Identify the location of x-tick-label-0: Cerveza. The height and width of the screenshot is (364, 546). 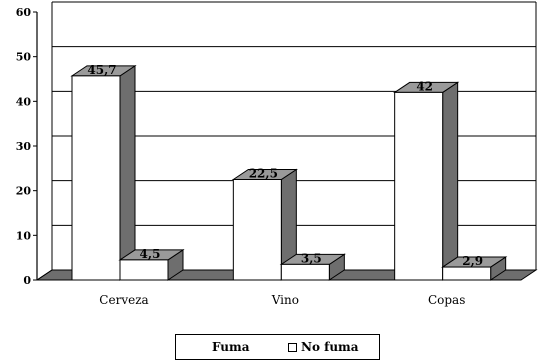
(123, 300).